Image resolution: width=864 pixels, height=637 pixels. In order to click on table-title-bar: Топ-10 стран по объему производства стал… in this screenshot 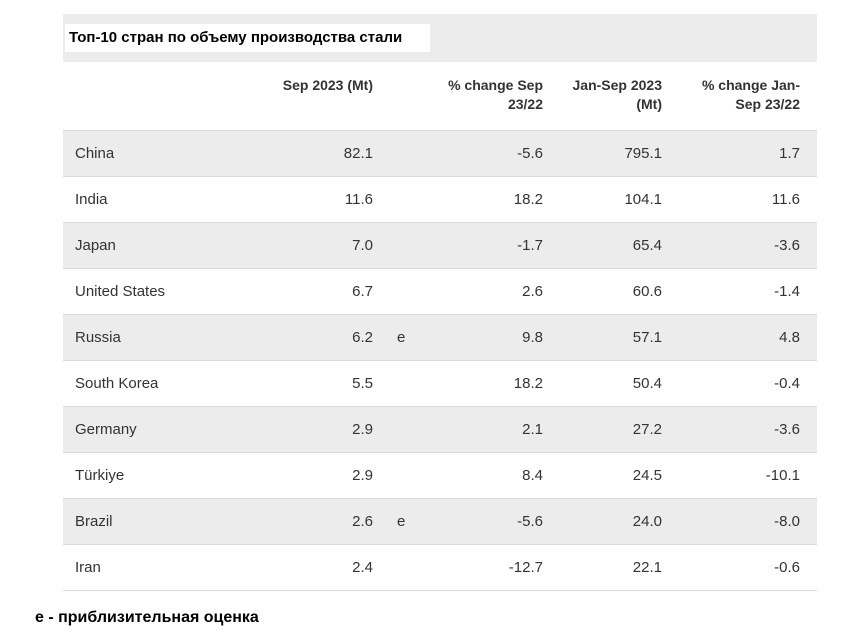, I will do `click(440, 38)`.